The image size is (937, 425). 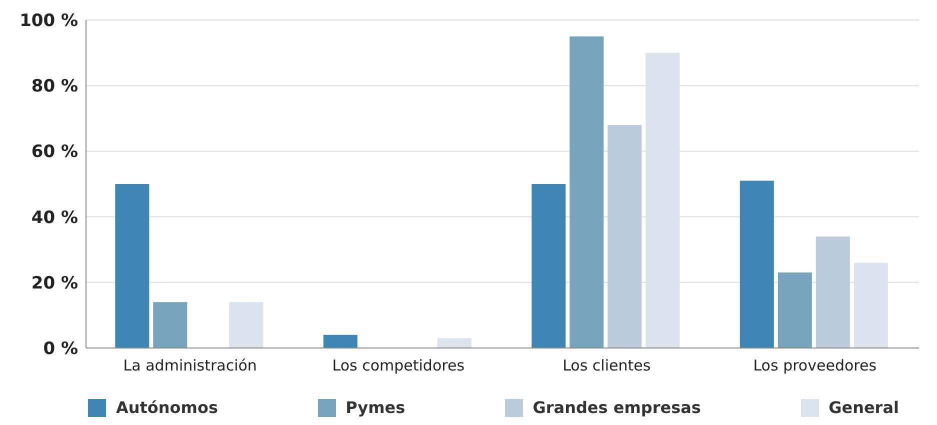 I want to click on legend-label: Autónomos, so click(x=166, y=407).